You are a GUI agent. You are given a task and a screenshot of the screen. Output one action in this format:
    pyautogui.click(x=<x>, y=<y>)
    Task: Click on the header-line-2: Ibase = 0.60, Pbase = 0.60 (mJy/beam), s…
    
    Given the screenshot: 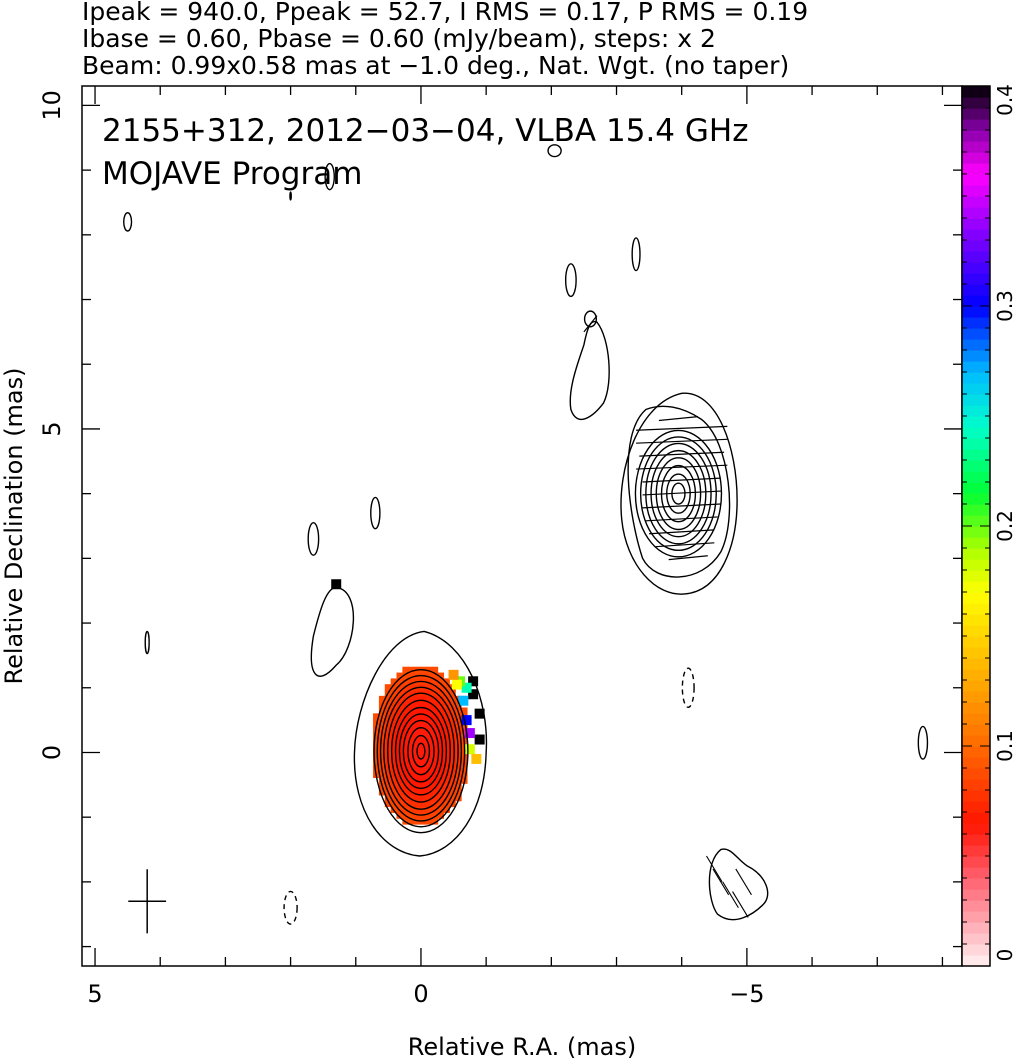 What is the action you would take?
    pyautogui.click(x=399, y=38)
    